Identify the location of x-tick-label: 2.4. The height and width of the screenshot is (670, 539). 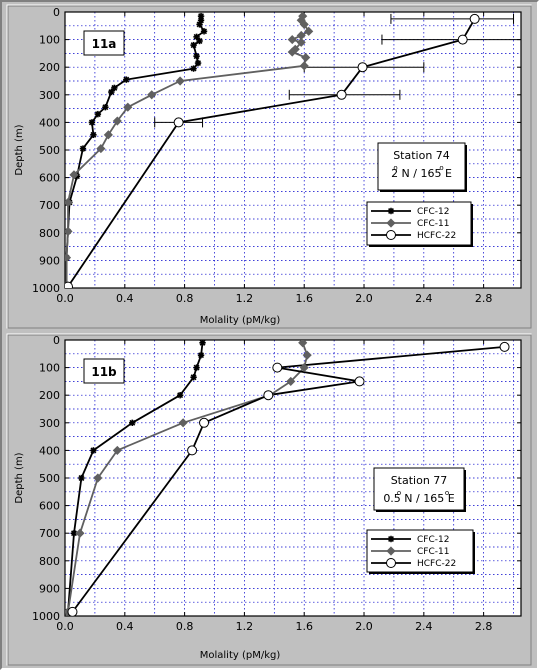
(424, 626).